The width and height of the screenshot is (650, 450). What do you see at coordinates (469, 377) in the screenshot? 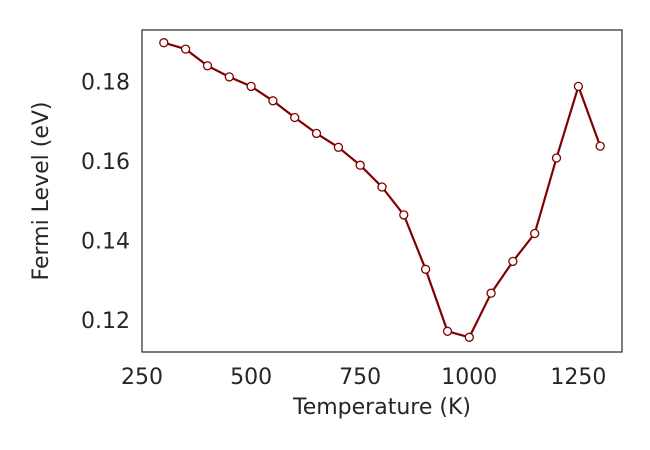
I see `x-tick-label: 1000` at bounding box center [469, 377].